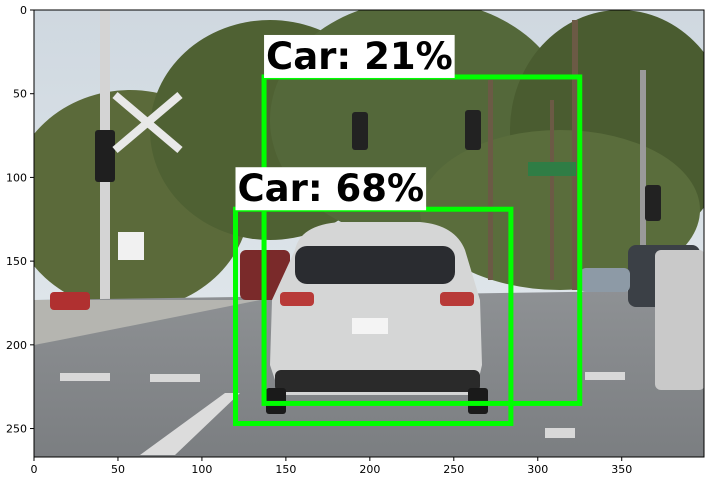 The height and width of the screenshot is (481, 710). What do you see at coordinates (16, 261) in the screenshot?
I see `y-tick-label: 150` at bounding box center [16, 261].